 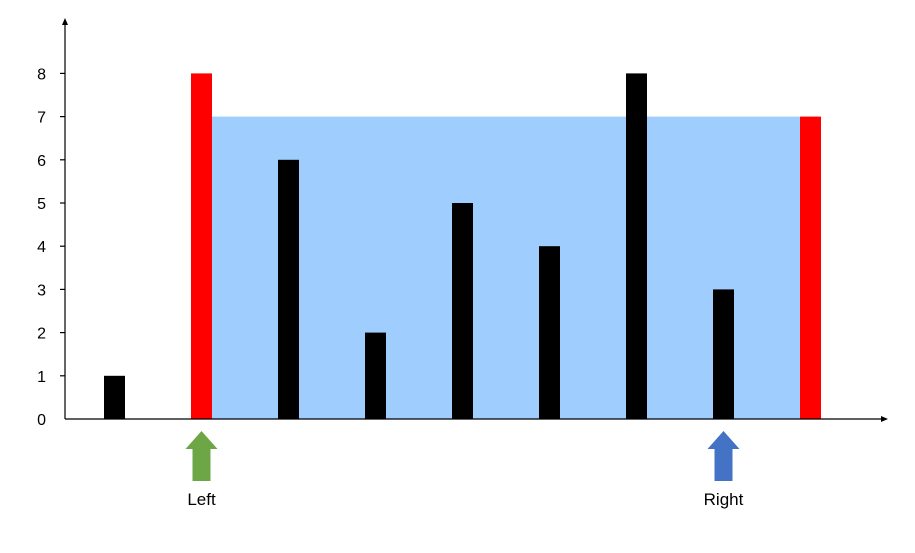 I want to click on y-tick-label: 4, so click(x=41, y=247).